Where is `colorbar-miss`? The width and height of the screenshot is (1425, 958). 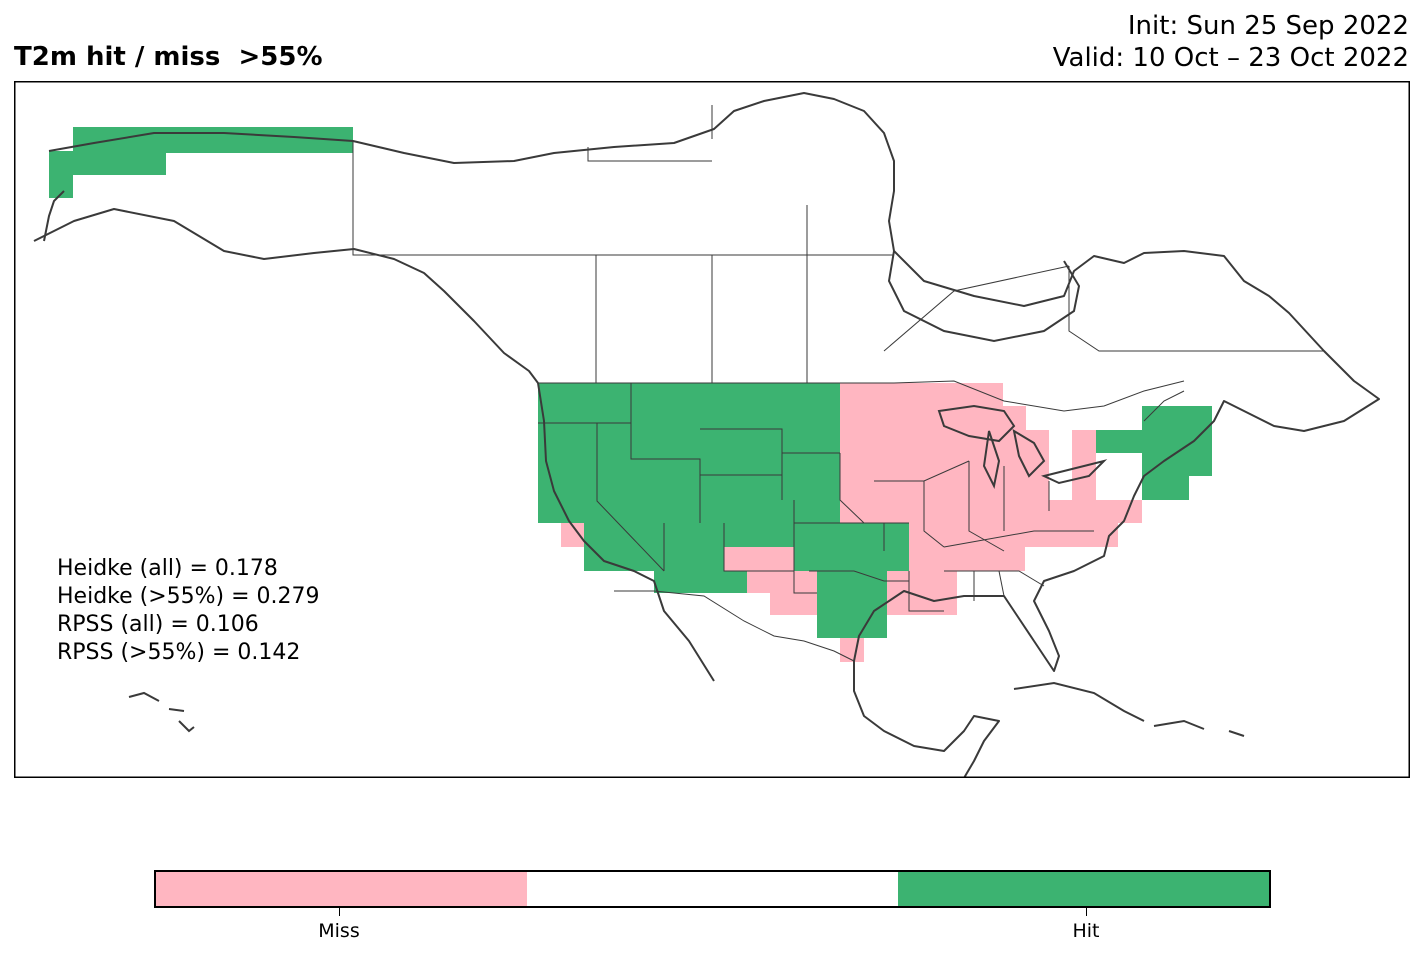
colorbar-miss is located at coordinates (341, 889).